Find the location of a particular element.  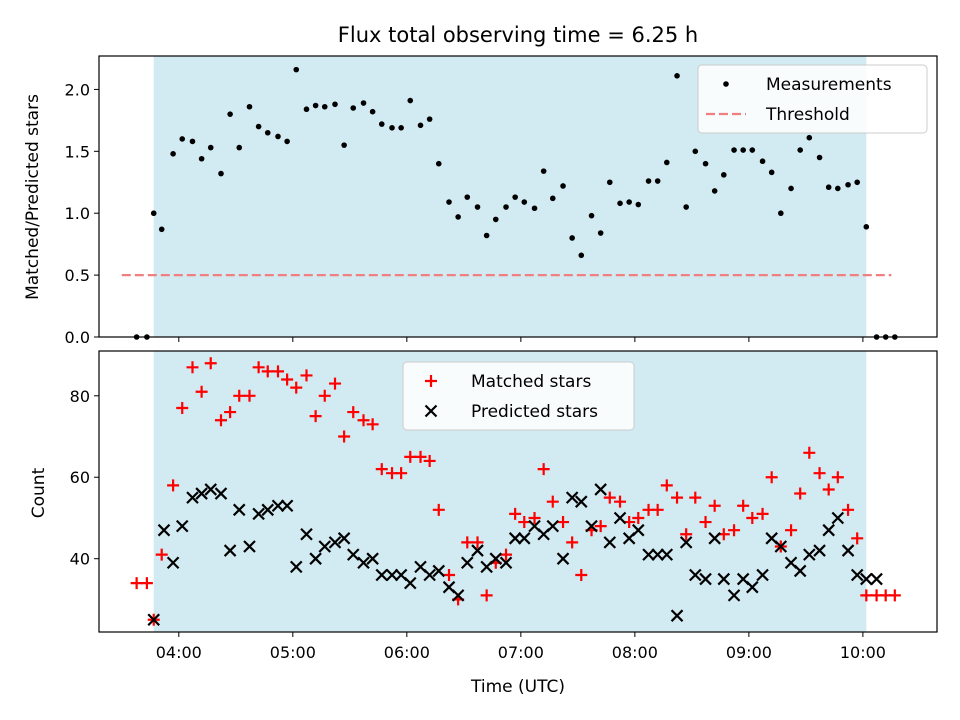

y-tick-label: 0.0 is located at coordinates (77, 337).